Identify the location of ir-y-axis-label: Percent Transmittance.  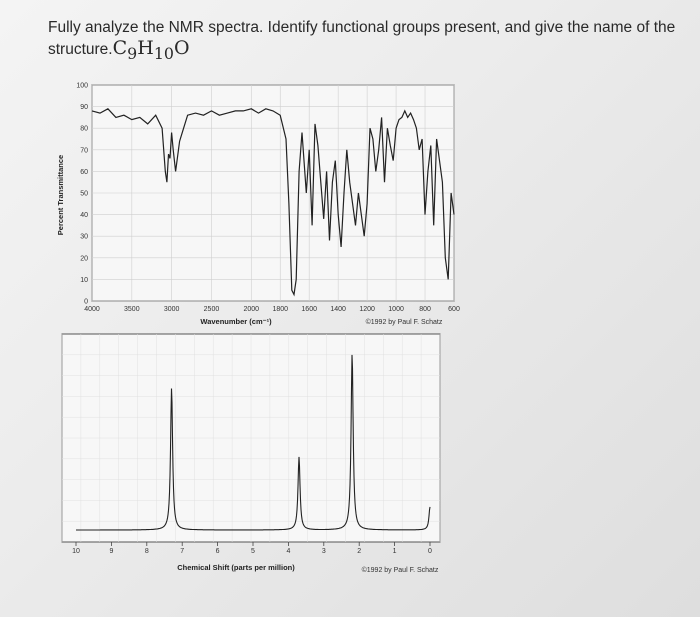
(60, 195).